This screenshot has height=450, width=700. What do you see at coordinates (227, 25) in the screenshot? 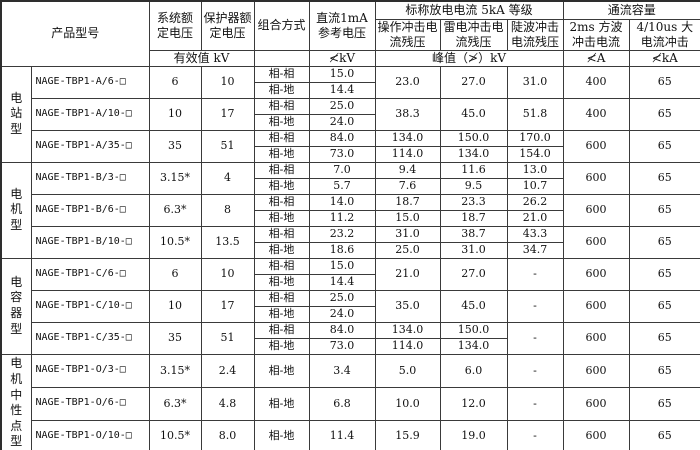
I see `header-protector-voltage: 保护器额定电压` at bounding box center [227, 25].